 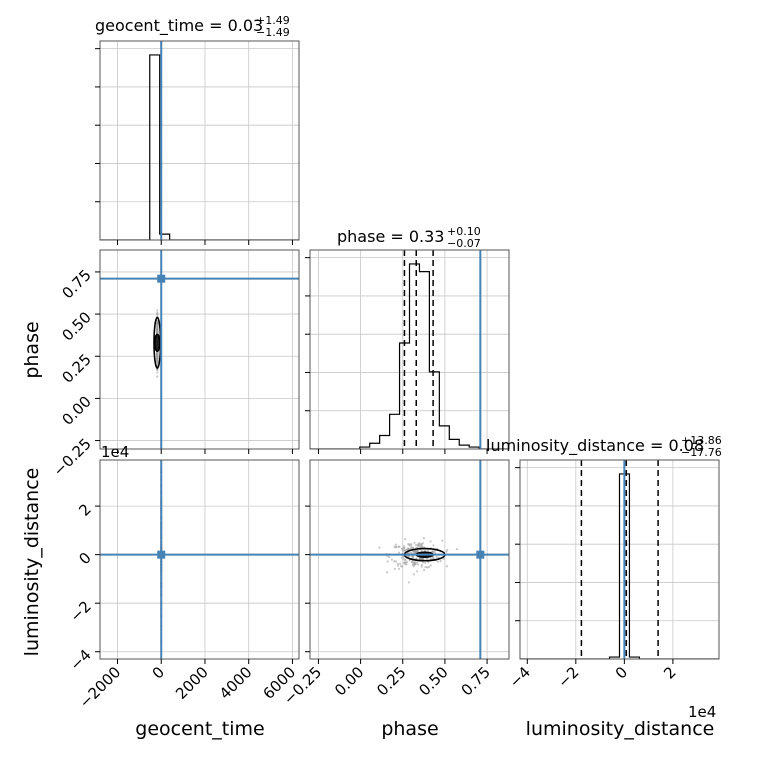 What do you see at coordinates (409, 729) in the screenshot?
I see `x-axis-label-phase: phase` at bounding box center [409, 729].